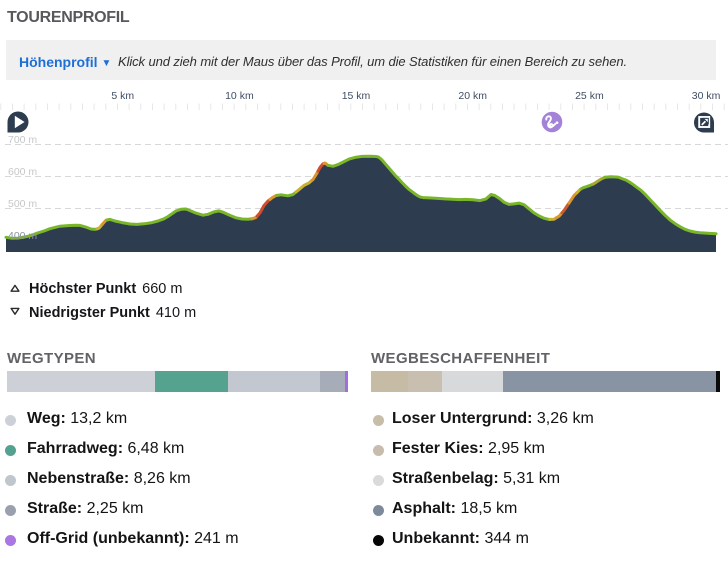  Describe the element at coordinates (356, 96) in the screenshot. I see `svg-text: 15 km` at that location.